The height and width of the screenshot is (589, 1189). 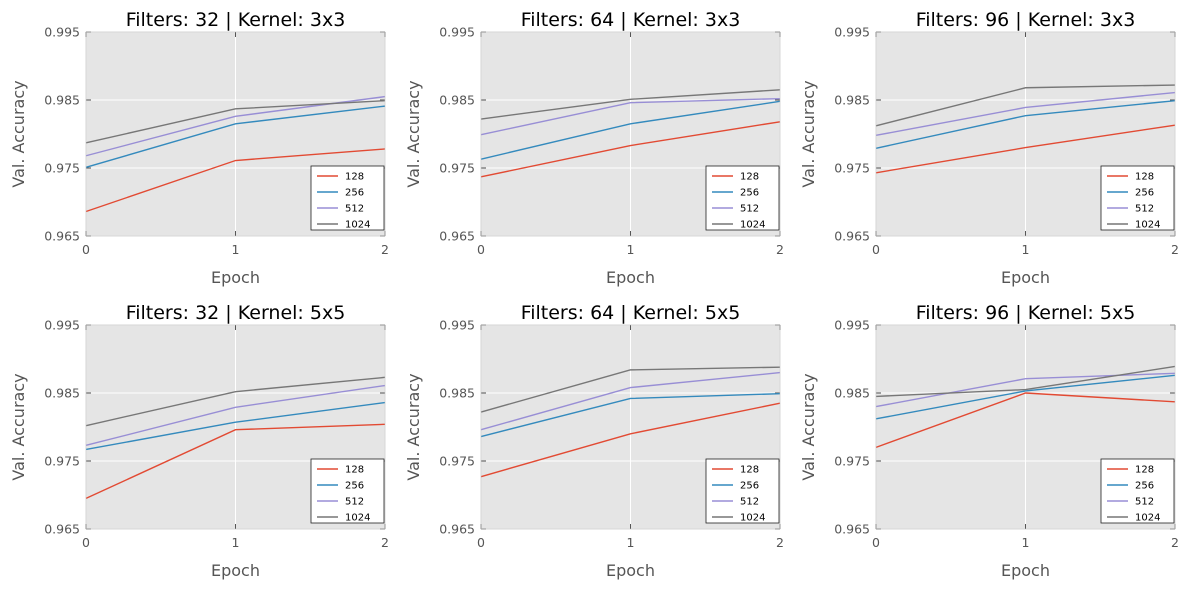 I want to click on chart-title: Filters: 96 | Kernel: 3x3, so click(x=1026, y=20).